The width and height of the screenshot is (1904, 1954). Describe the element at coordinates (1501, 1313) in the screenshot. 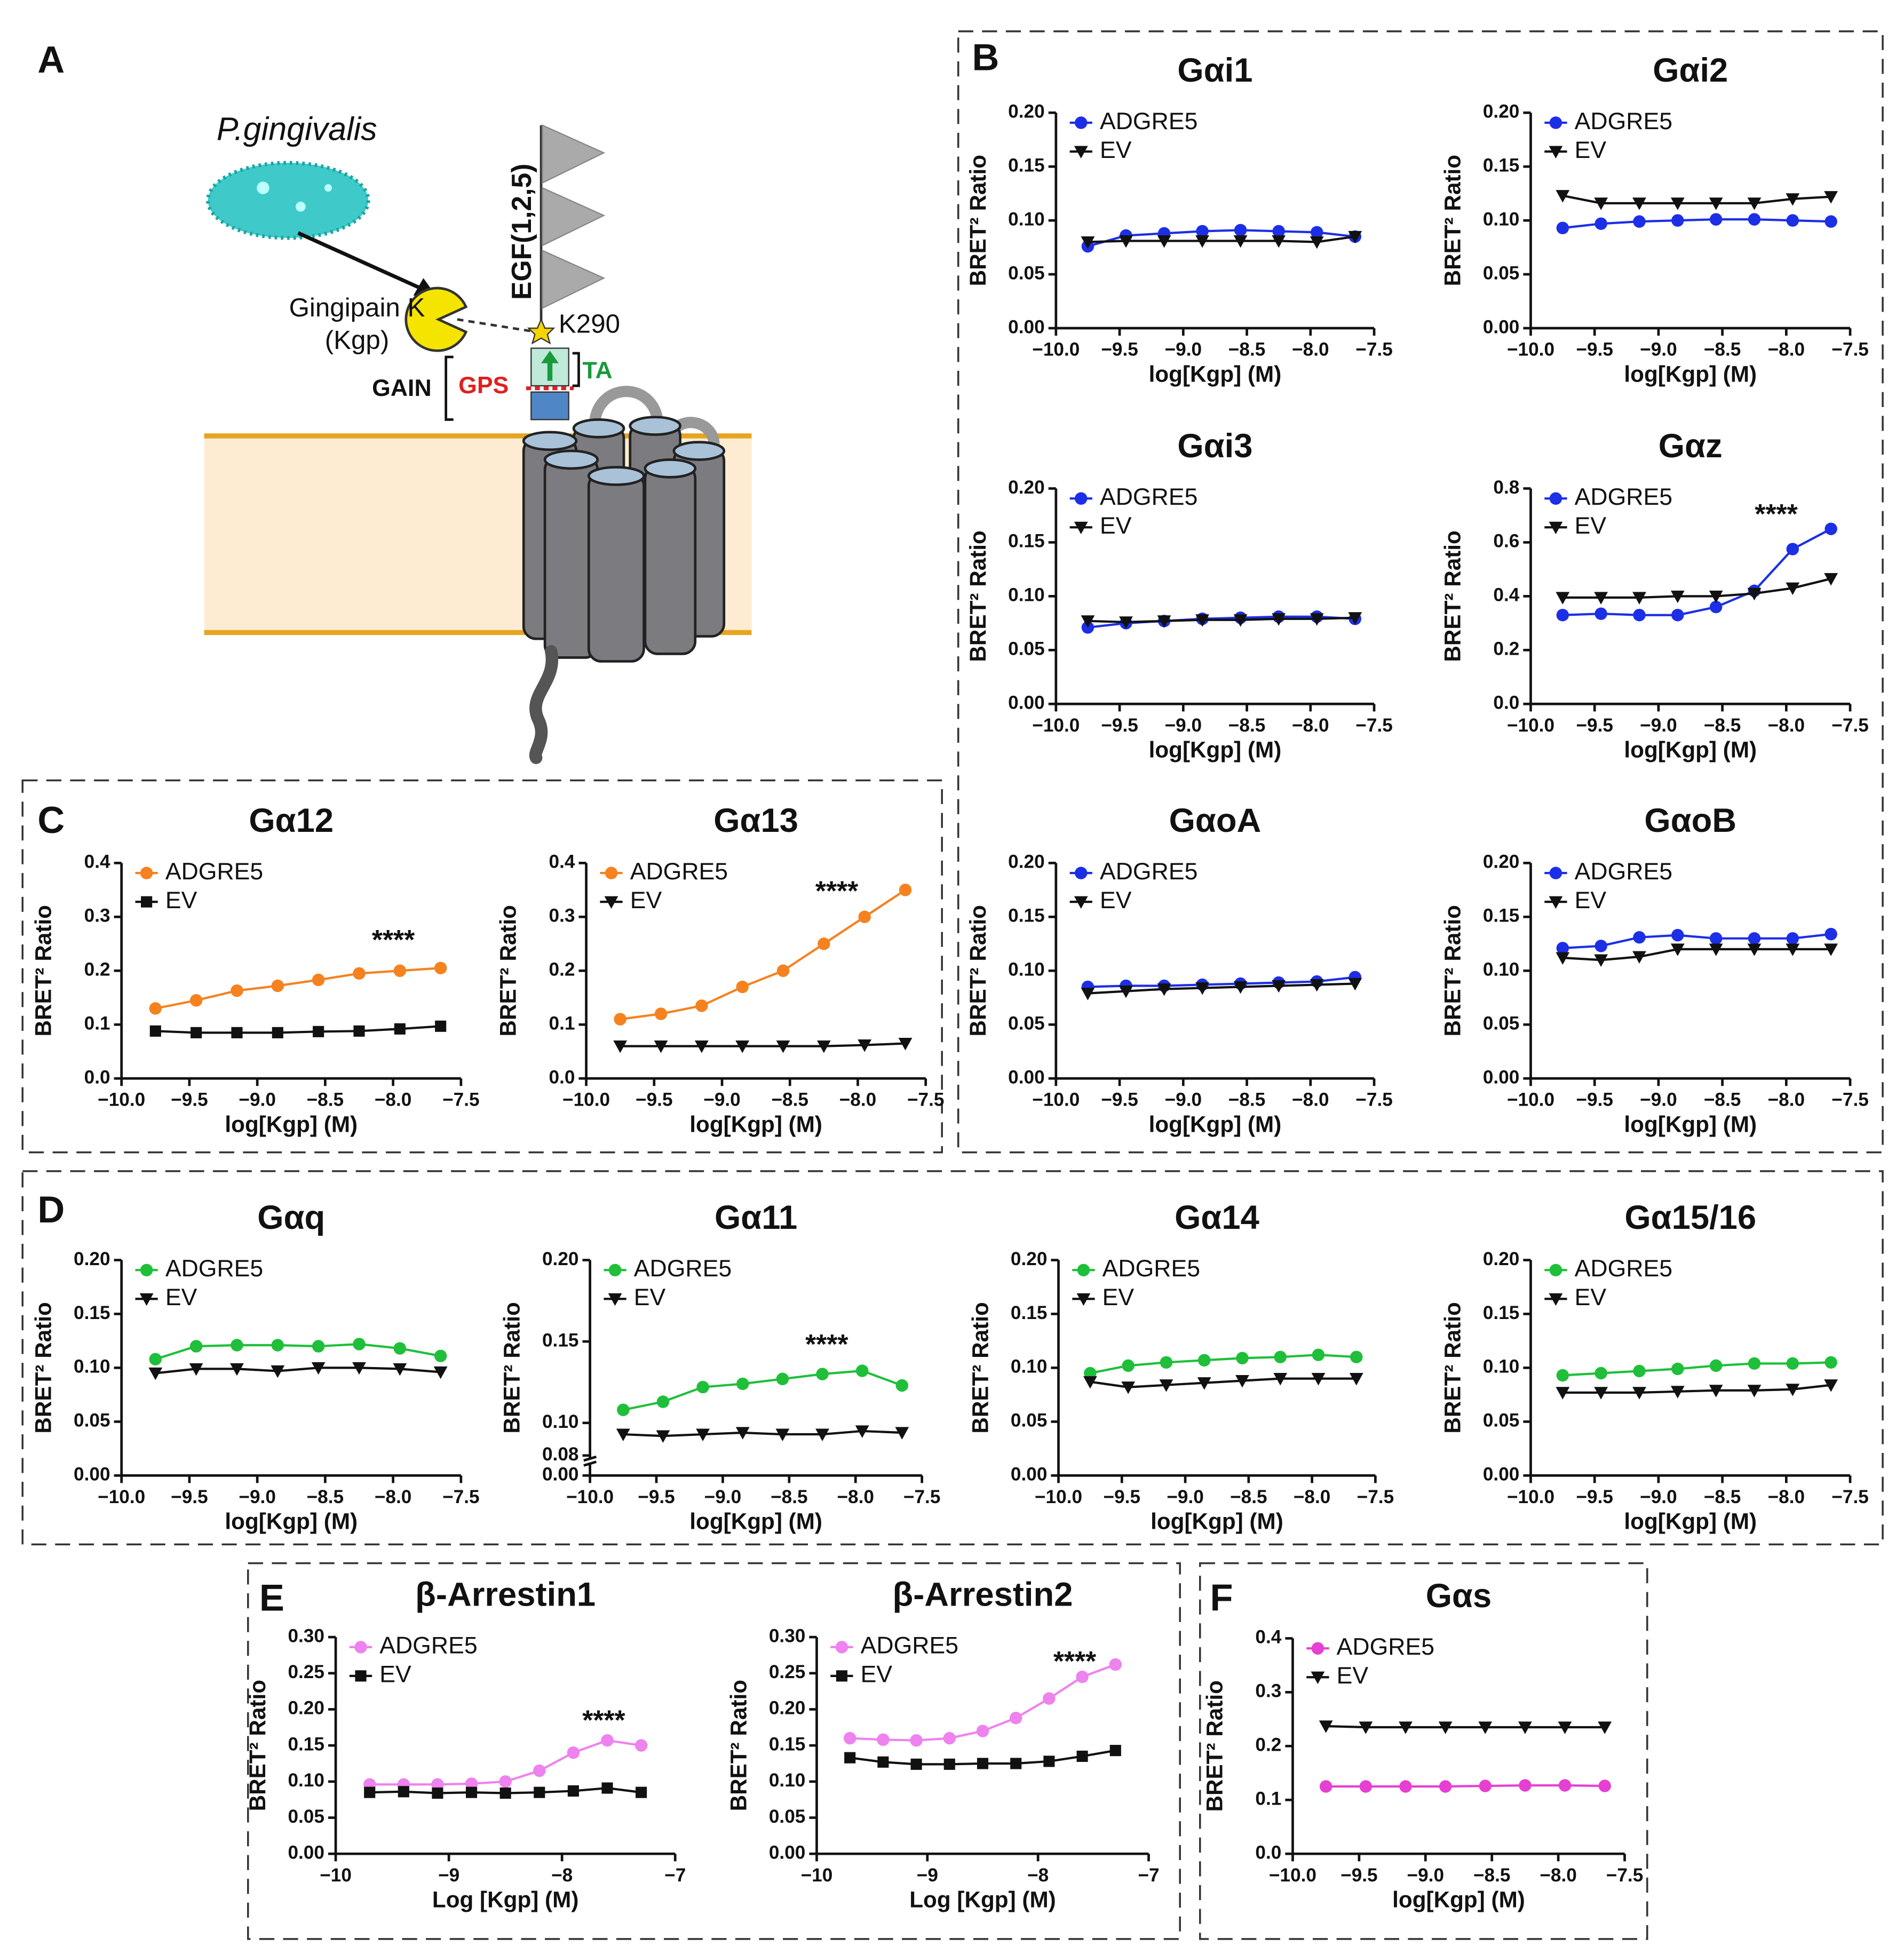

I see `y-tick-label: 0.15` at that location.